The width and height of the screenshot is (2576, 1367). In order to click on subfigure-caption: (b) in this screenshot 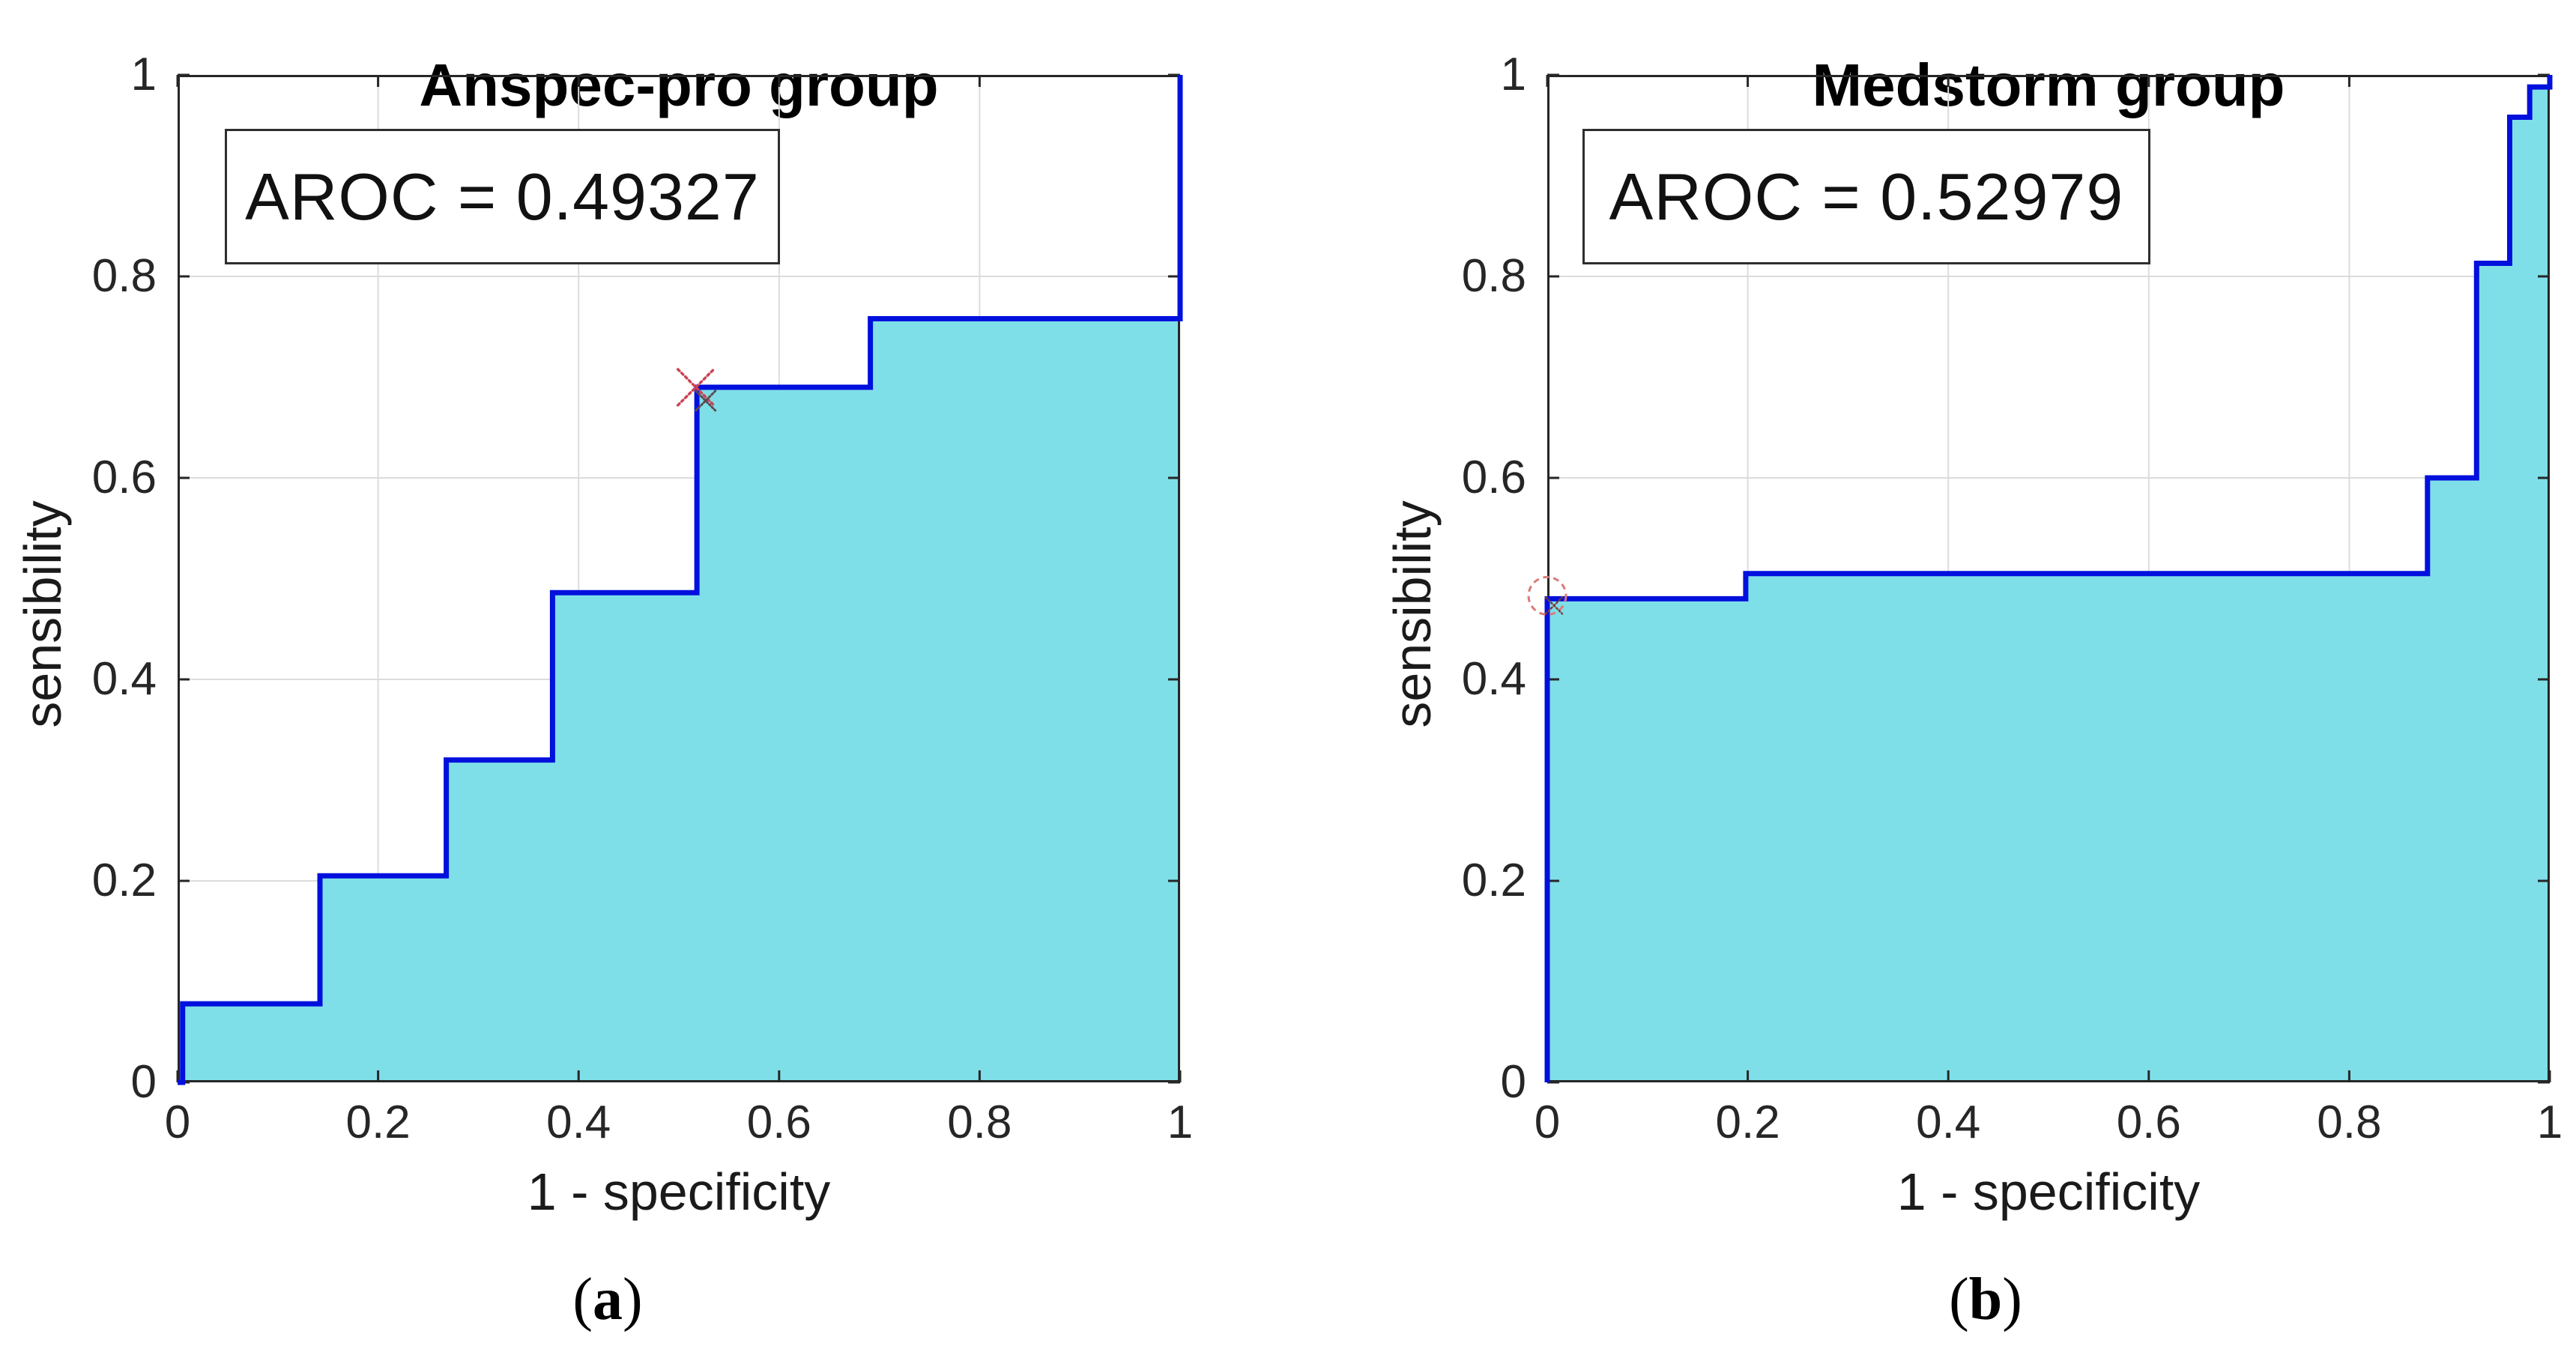, I will do `click(1985, 1300)`.